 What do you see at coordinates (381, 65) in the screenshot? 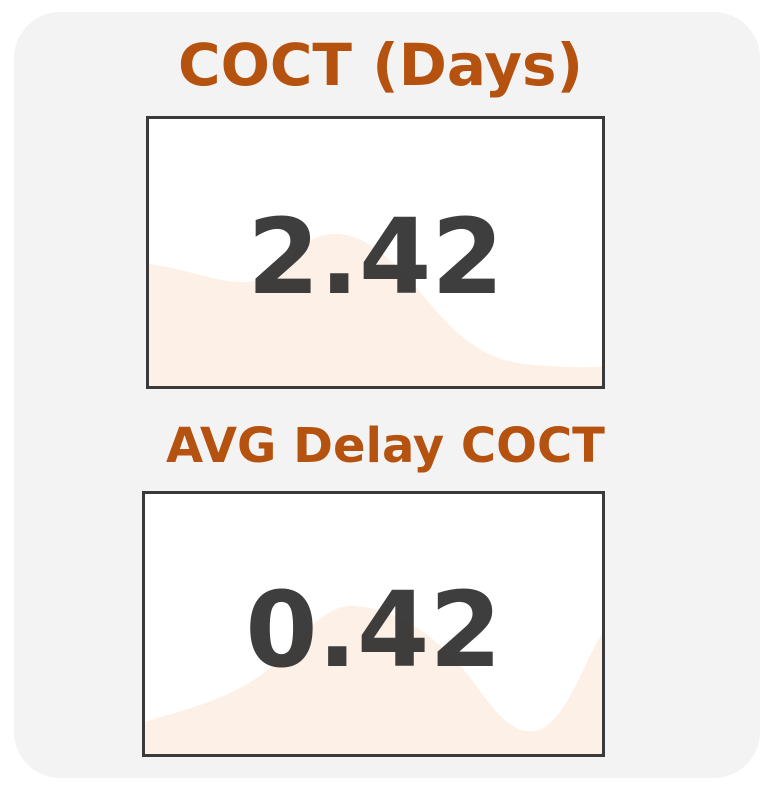
I see `kpi-title-coct: COCT (Days)` at bounding box center [381, 65].